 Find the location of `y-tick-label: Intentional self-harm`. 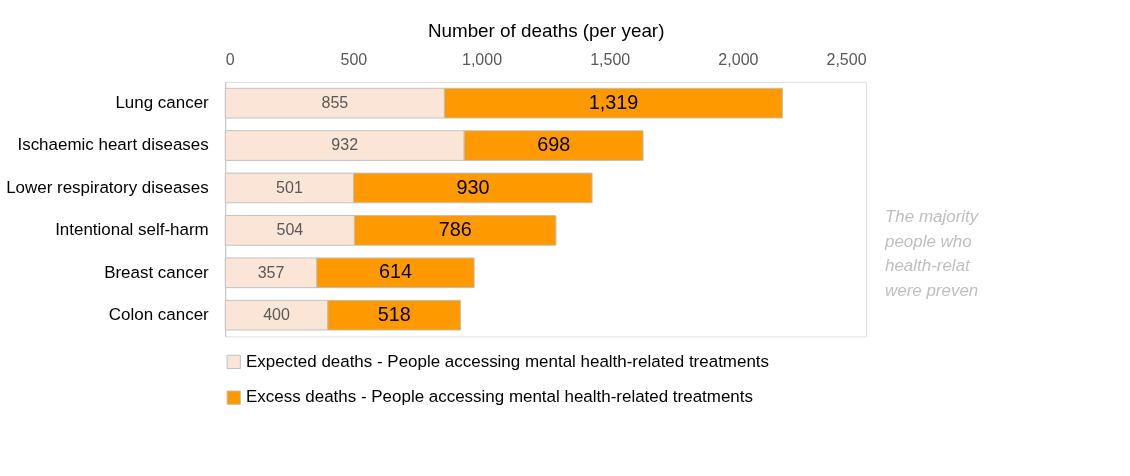

y-tick-label: Intentional self-harm is located at coordinates (132, 230).